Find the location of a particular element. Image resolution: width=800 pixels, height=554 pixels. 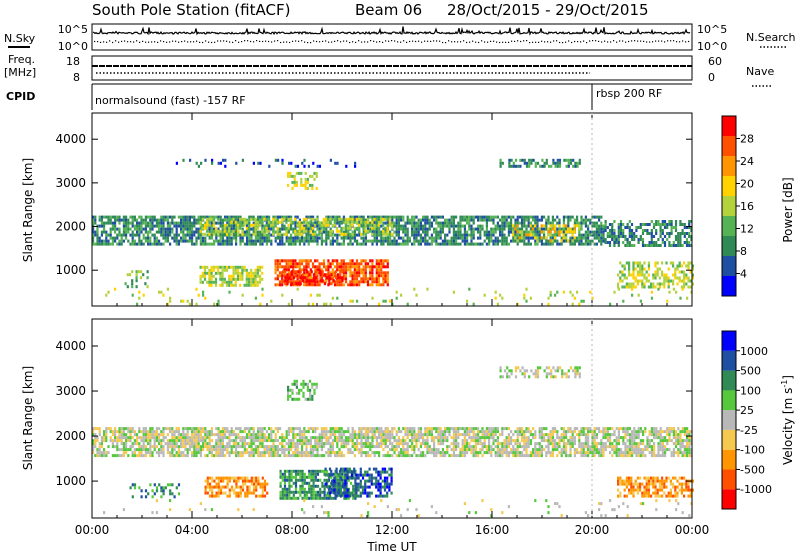

freq-tick-top: 18 is located at coordinates (73, 61).